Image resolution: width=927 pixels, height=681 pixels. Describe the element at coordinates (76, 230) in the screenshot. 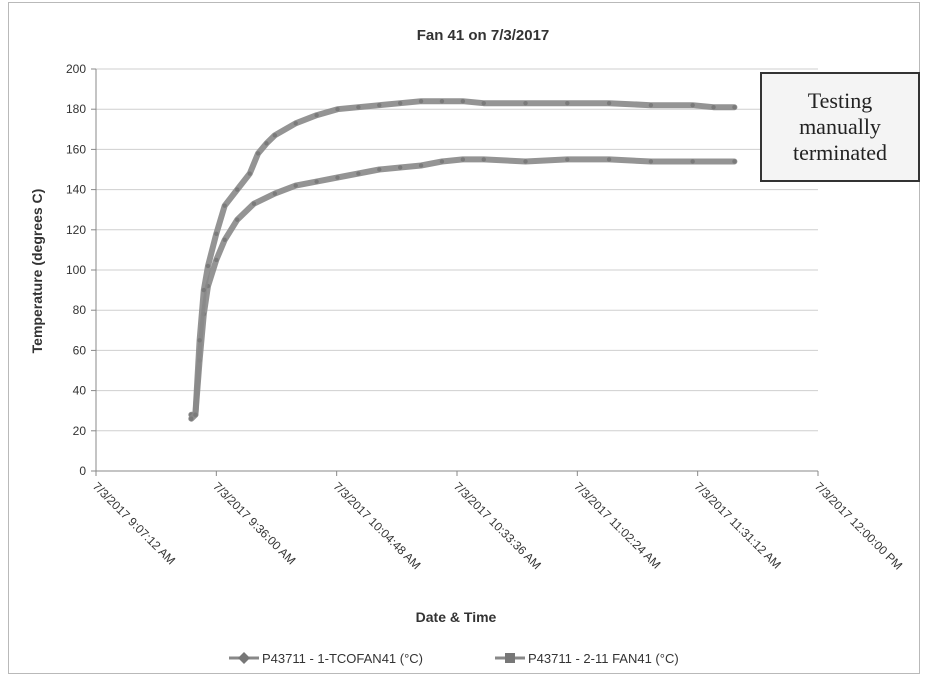

I see `y-tick-label: 120` at that location.